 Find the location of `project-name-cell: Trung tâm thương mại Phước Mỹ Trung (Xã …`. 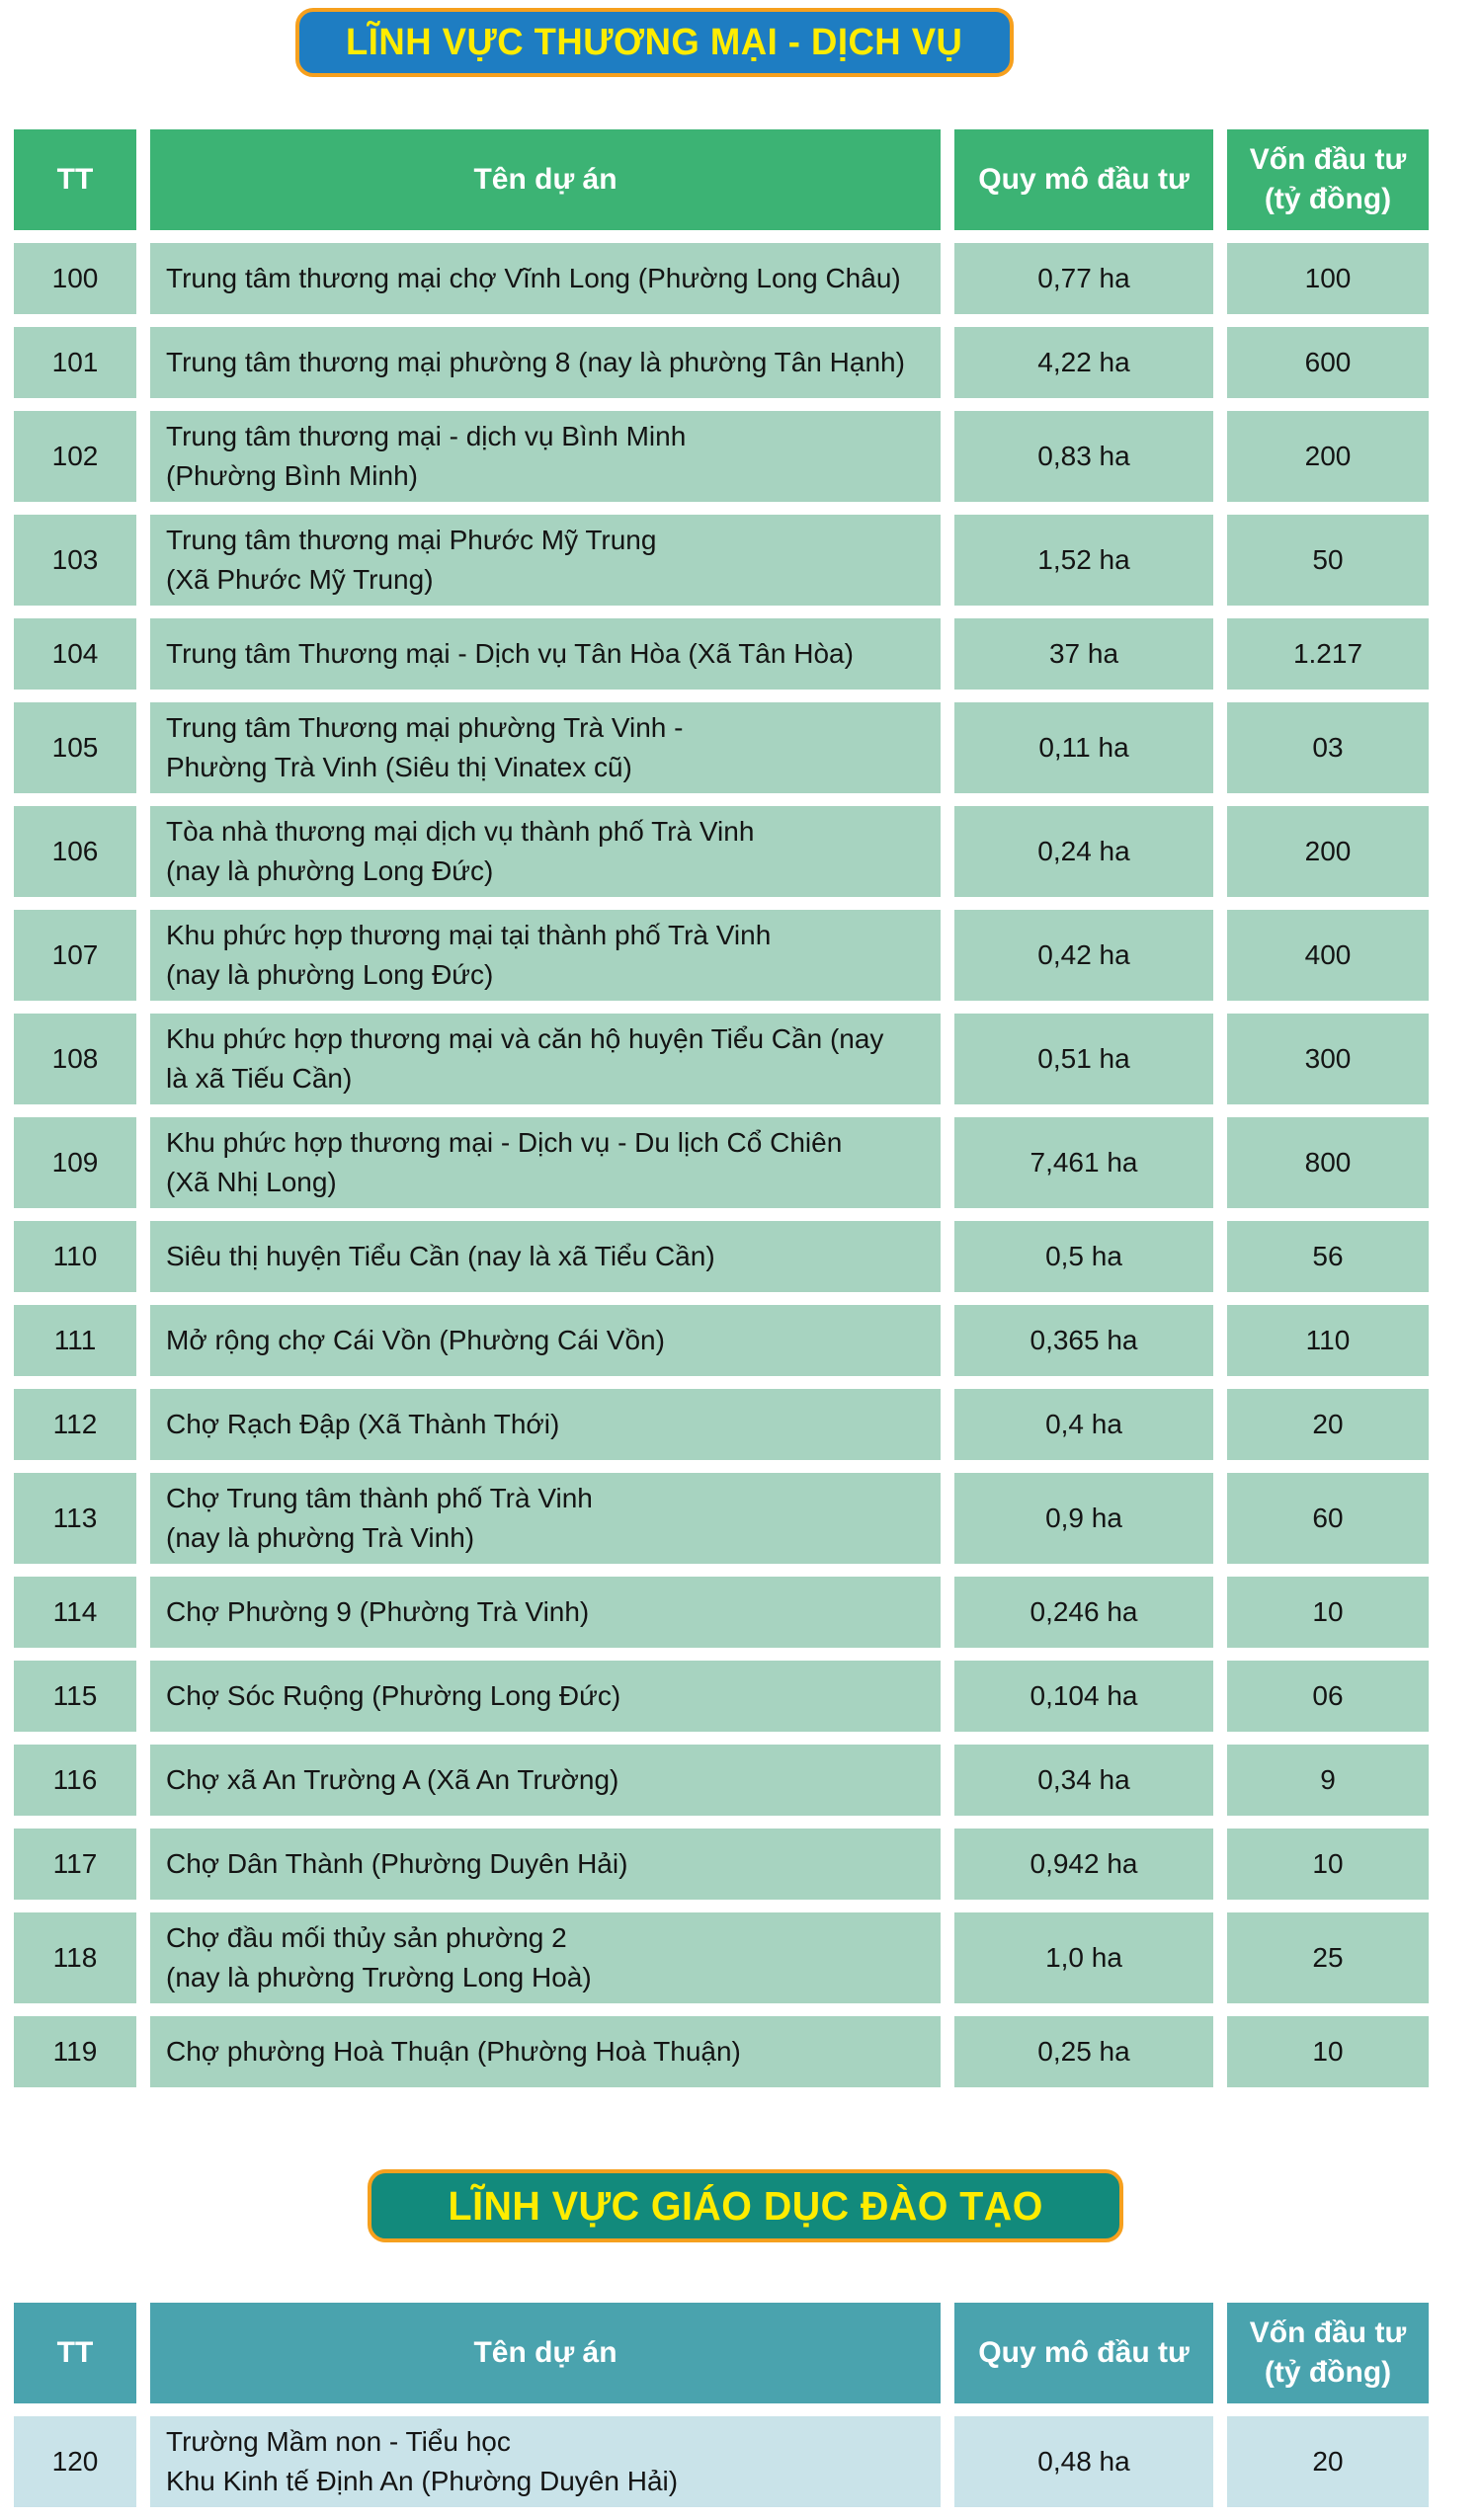

project-name-cell: Trung tâm thương mại Phước Mỹ Trung (Xã … is located at coordinates (545, 560).